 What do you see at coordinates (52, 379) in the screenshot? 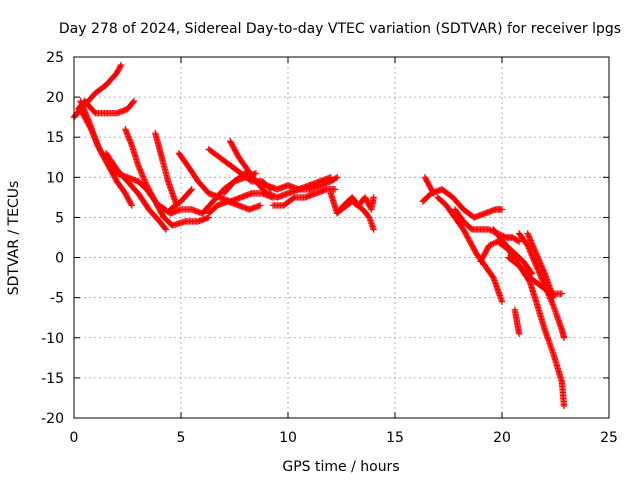
I see `y-tick-label: -15` at bounding box center [52, 379].